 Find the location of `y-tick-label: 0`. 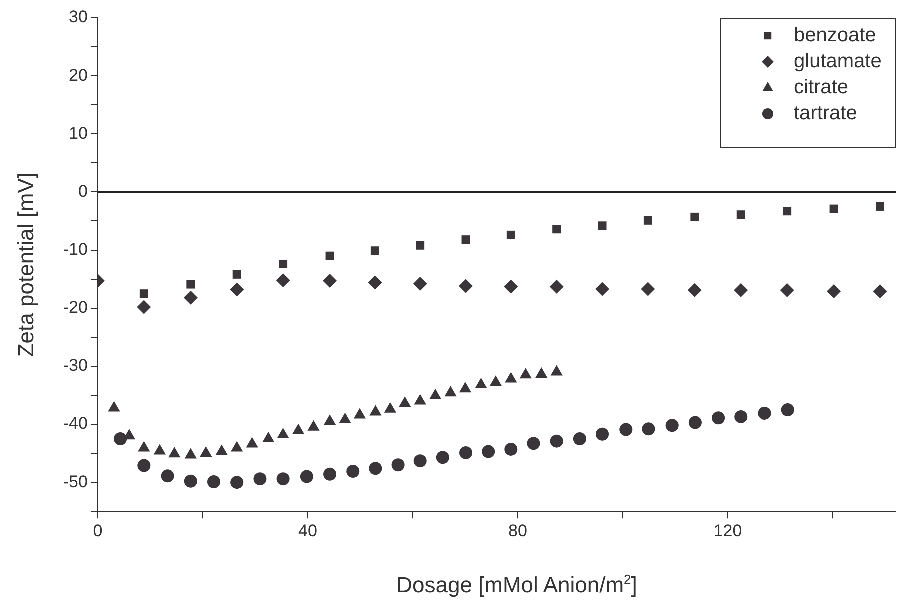

y-tick-label: 0 is located at coordinates (83, 191).